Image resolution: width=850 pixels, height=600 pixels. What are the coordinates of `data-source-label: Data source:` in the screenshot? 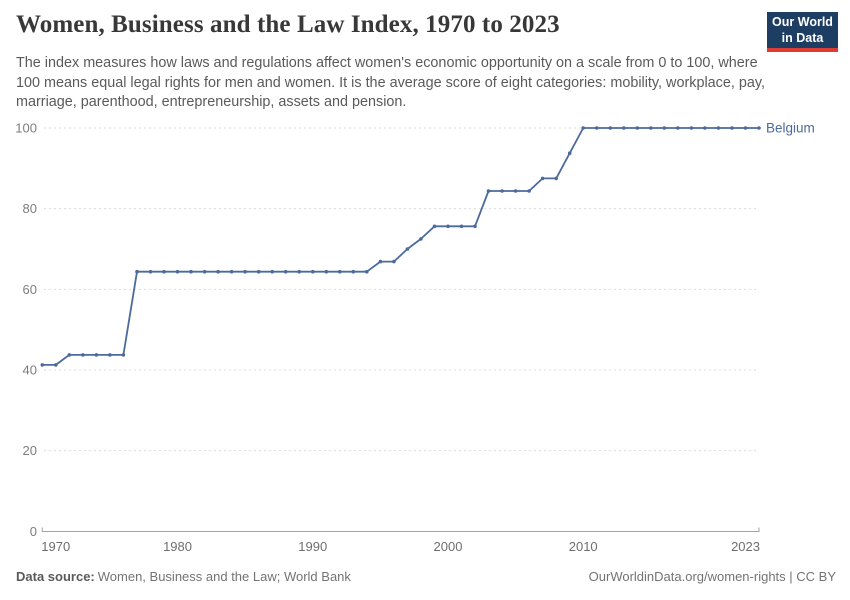 It's located at (55, 576).